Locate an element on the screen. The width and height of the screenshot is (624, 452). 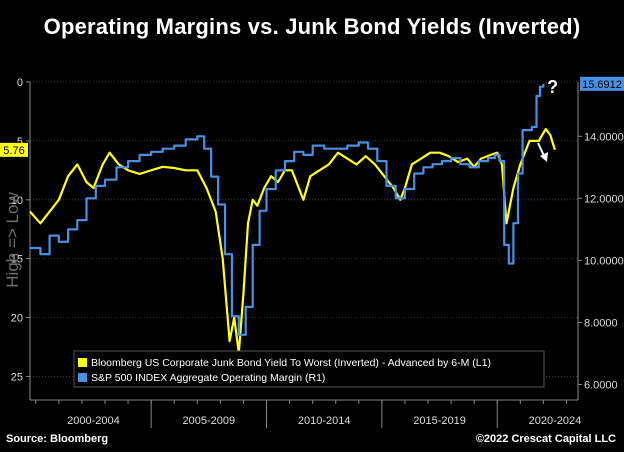
left-tick-label: 15 is located at coordinates (17, 260).